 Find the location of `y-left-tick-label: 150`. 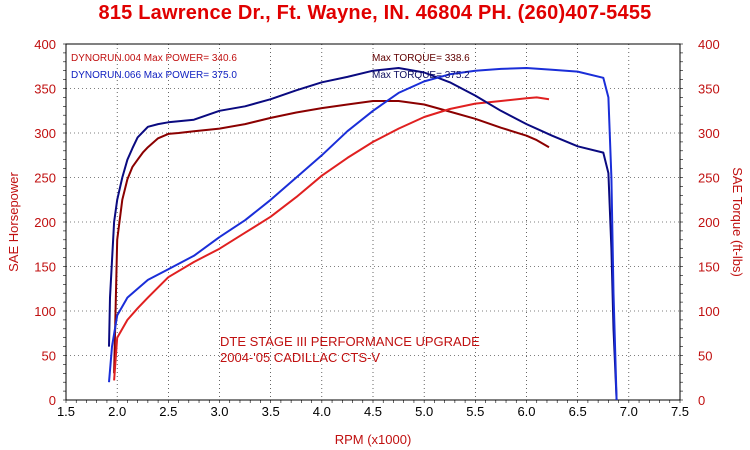

y-left-tick-label: 150 is located at coordinates (45, 267).